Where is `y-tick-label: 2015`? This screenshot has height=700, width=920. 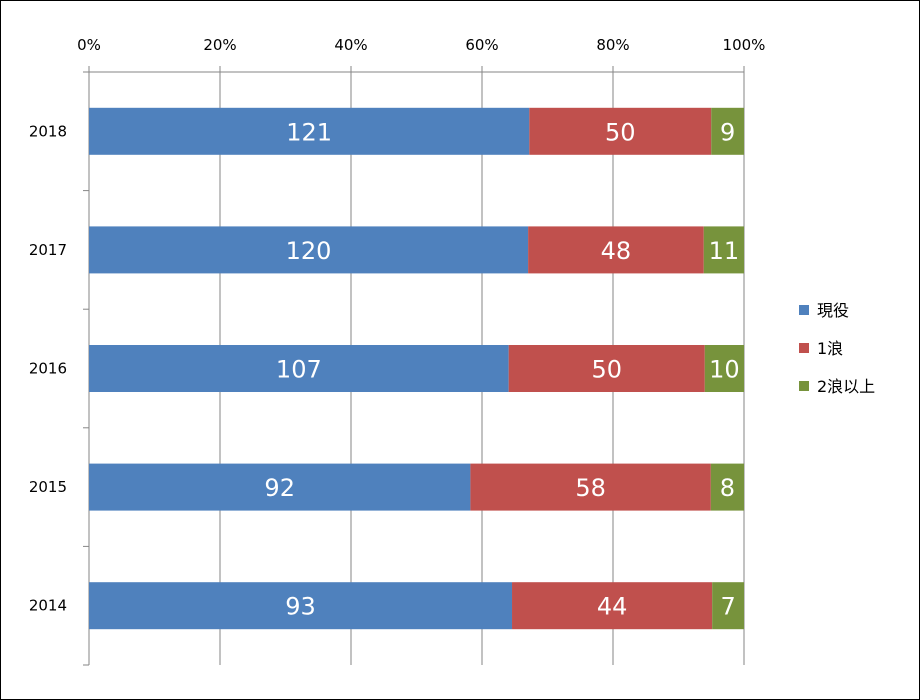
y-tick-label: 2015 is located at coordinates (48, 487).